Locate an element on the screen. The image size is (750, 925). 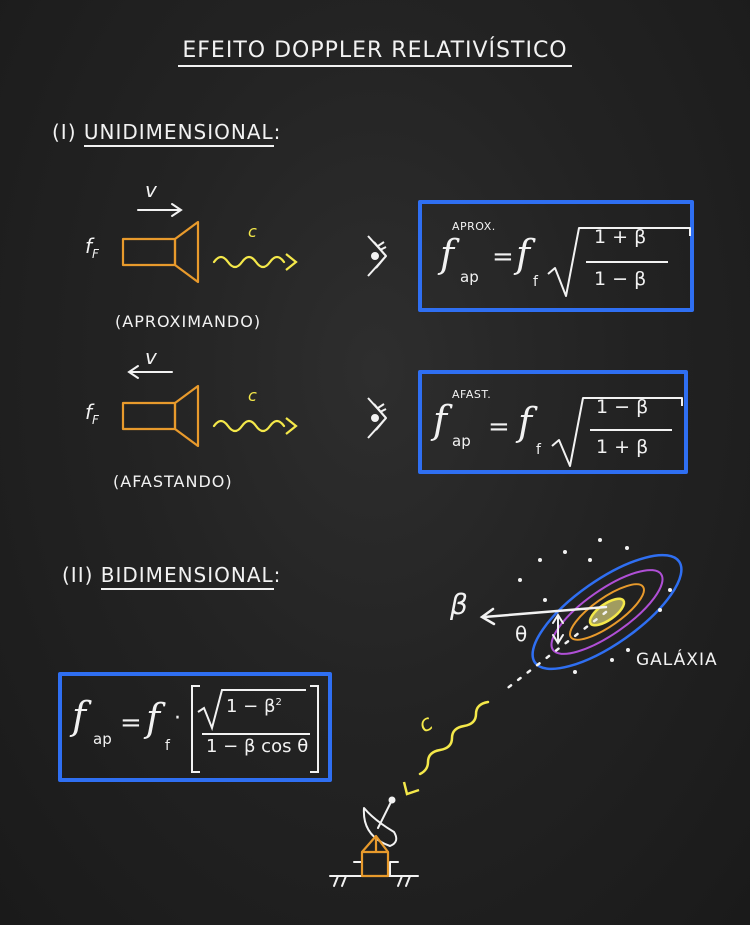
formula-1-denominator: 1 − β is located at coordinates (620, 279).